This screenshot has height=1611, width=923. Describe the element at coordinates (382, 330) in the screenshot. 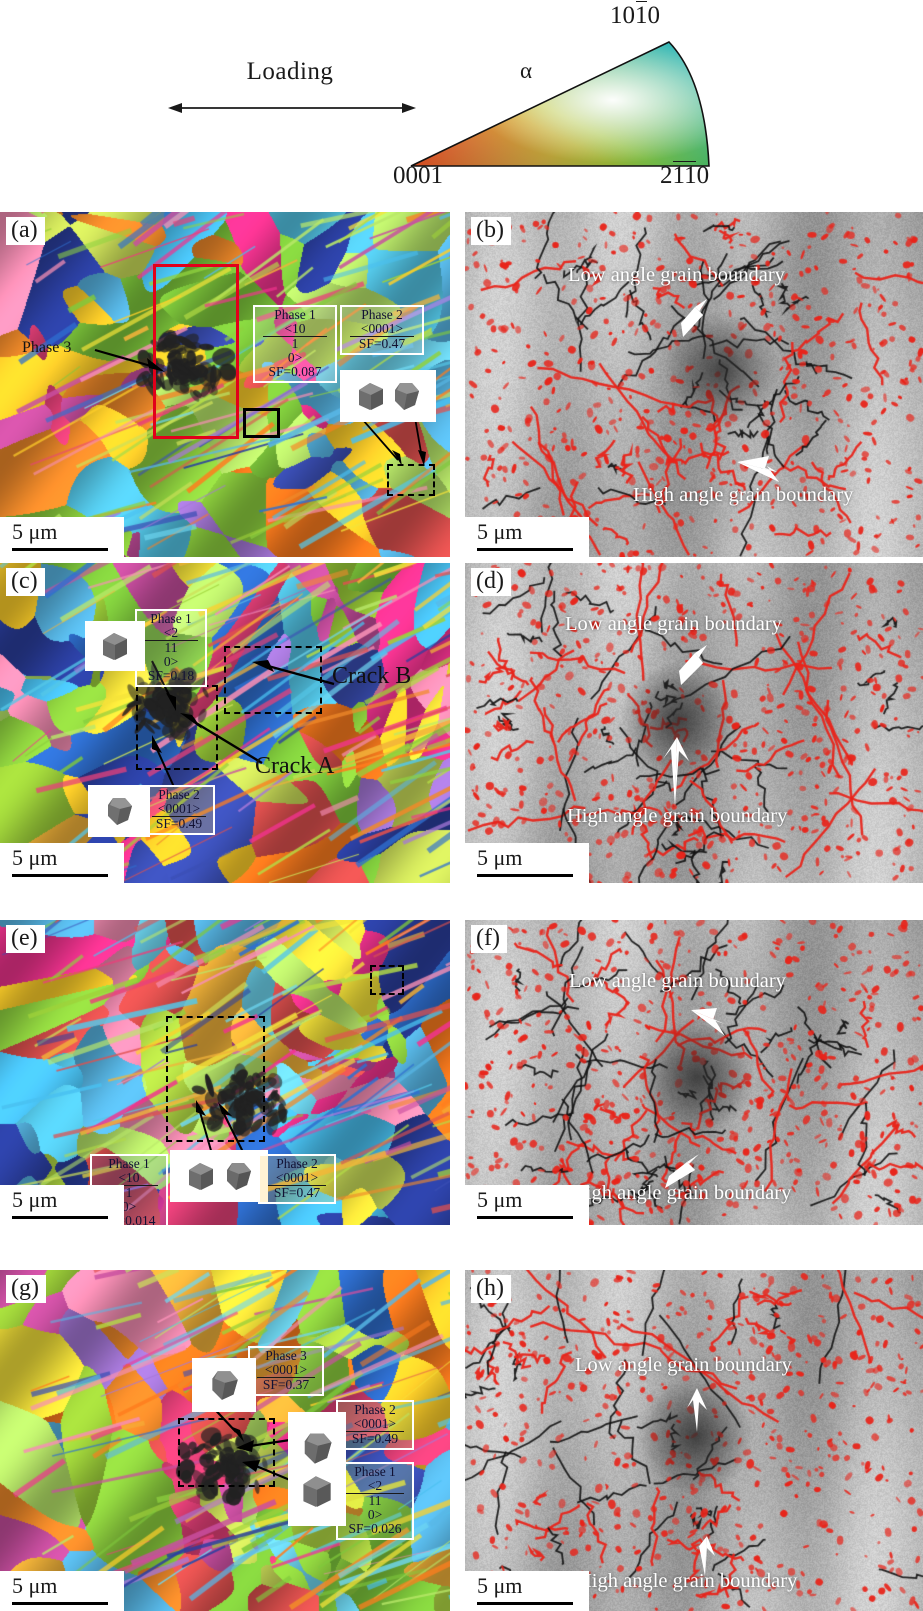

I see `phase-legend-phase2-a: Phase 2 <0001> SF=0.47` at that location.